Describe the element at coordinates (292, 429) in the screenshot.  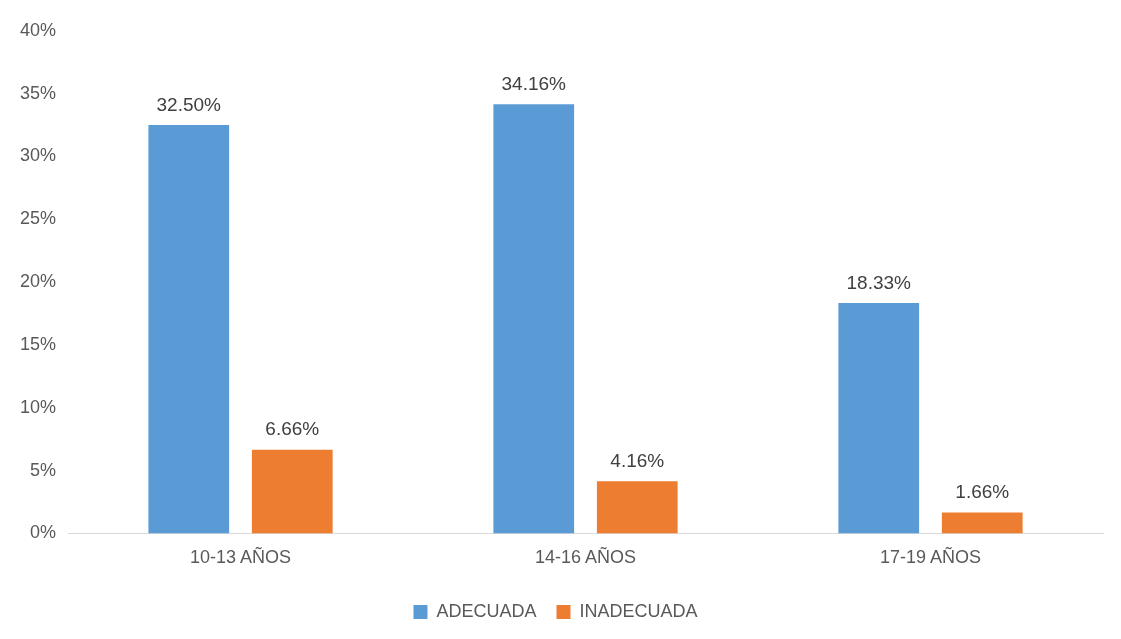
I see `data-label: 6.66%` at that location.